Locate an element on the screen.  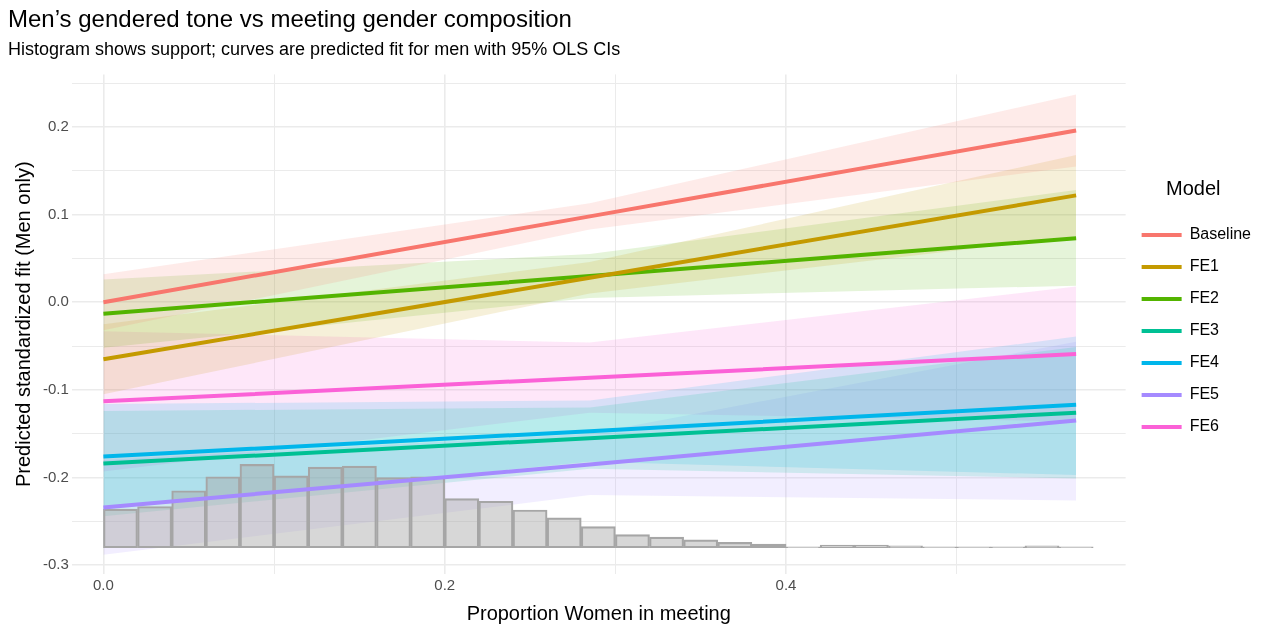
y-tick-label: 0.2 is located at coordinates (58, 126).